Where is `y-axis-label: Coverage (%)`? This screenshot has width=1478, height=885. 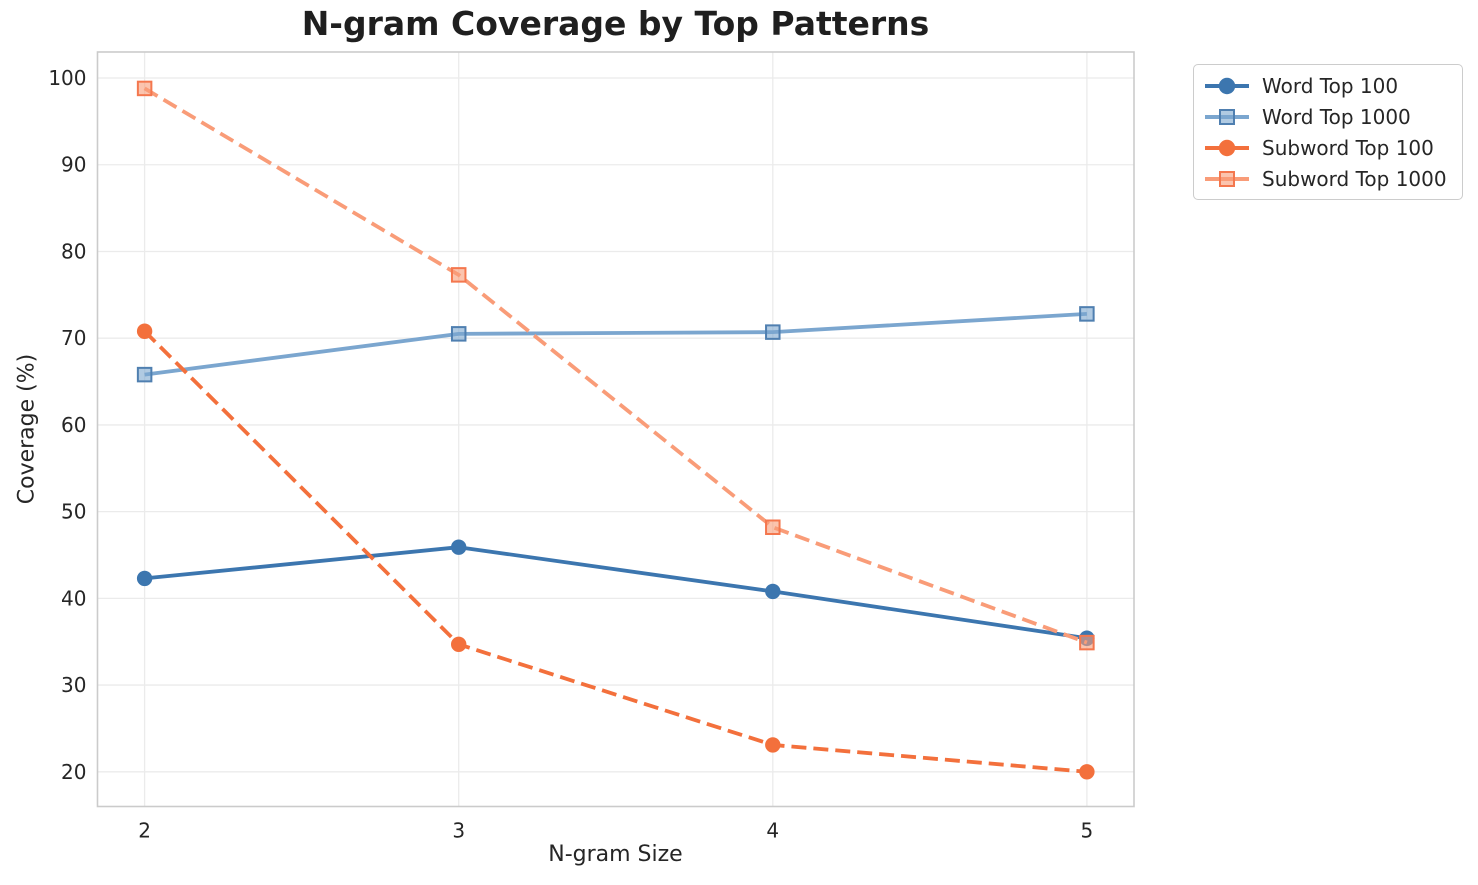 y-axis-label: Coverage (%) is located at coordinates (27, 429).